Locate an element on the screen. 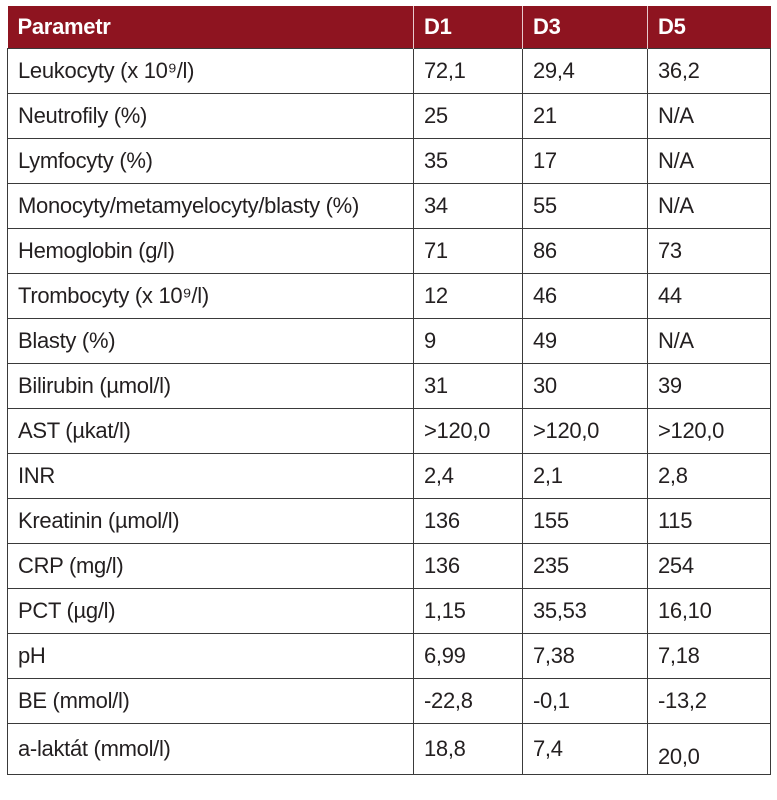  table-row: Leukocyty (x 10⁹/l) 72,1 29,4 36,2 is located at coordinates (389, 71).